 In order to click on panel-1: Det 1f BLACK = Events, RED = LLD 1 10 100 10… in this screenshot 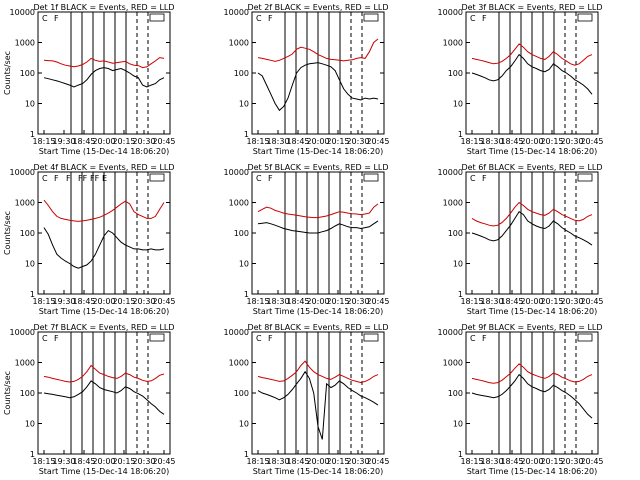, I will do `click(89, 79)`.